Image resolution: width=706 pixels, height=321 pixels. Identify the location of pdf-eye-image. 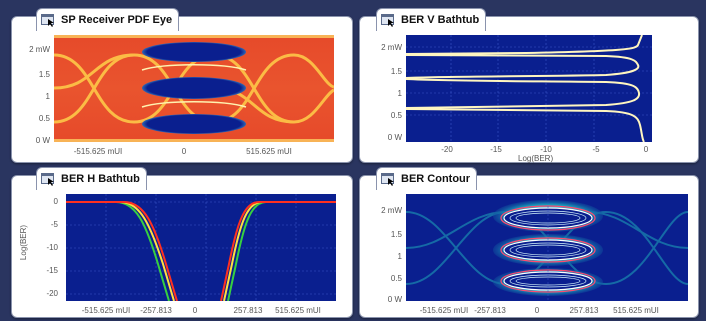
(194, 88).